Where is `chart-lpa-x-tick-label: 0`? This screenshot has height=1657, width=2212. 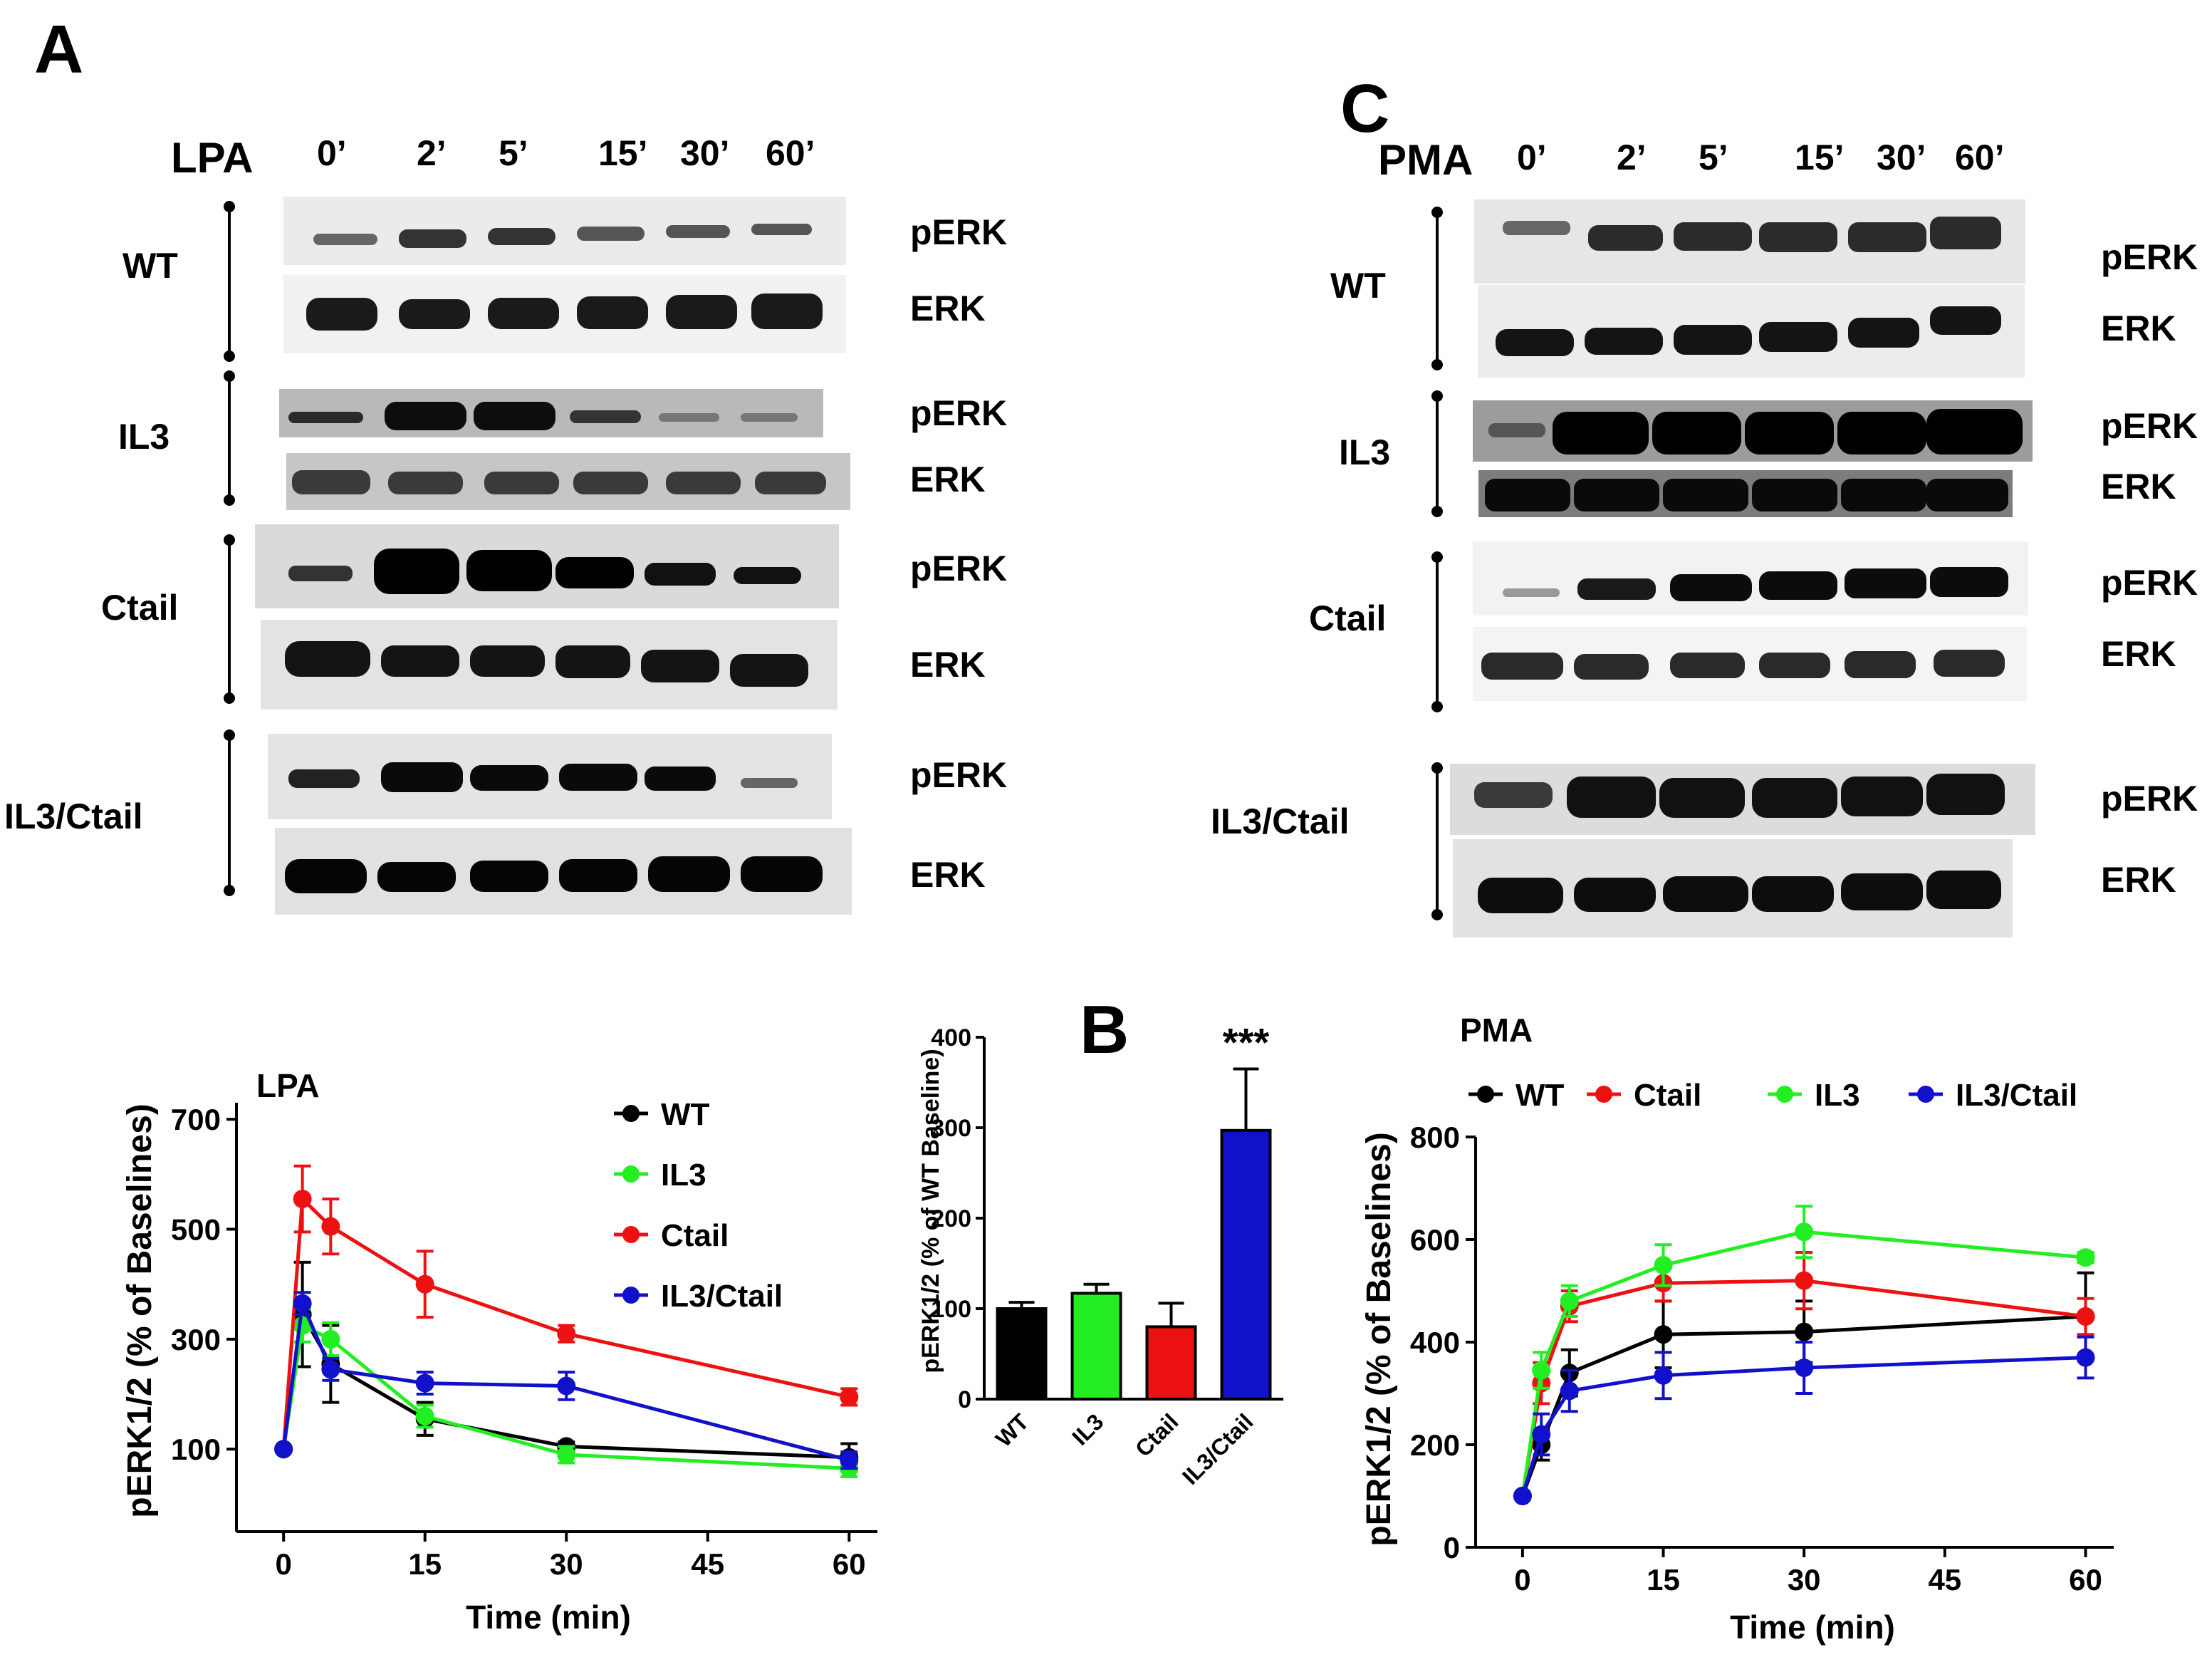
chart-lpa-x-tick-label: 0 is located at coordinates (283, 1564).